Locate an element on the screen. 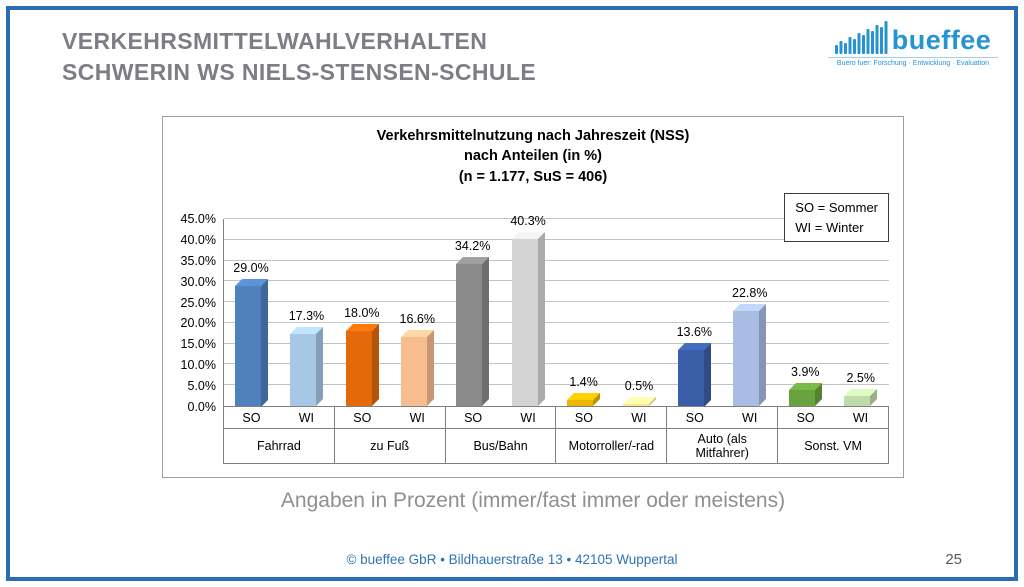 The width and height of the screenshot is (1024, 587). bar-slot: 17.3% is located at coordinates (306, 312).